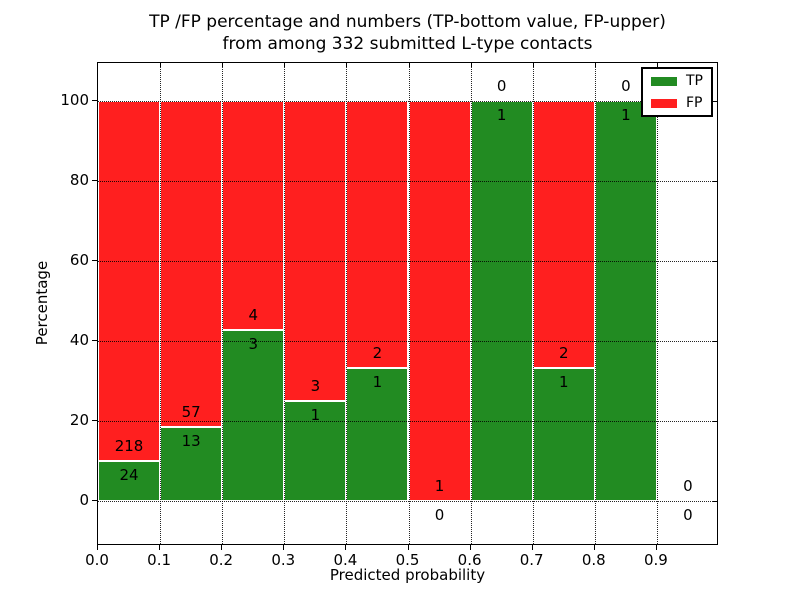 The image size is (800, 600). Describe the element at coordinates (469, 560) in the screenshot. I see `x-tick-label: 0.6` at that location.